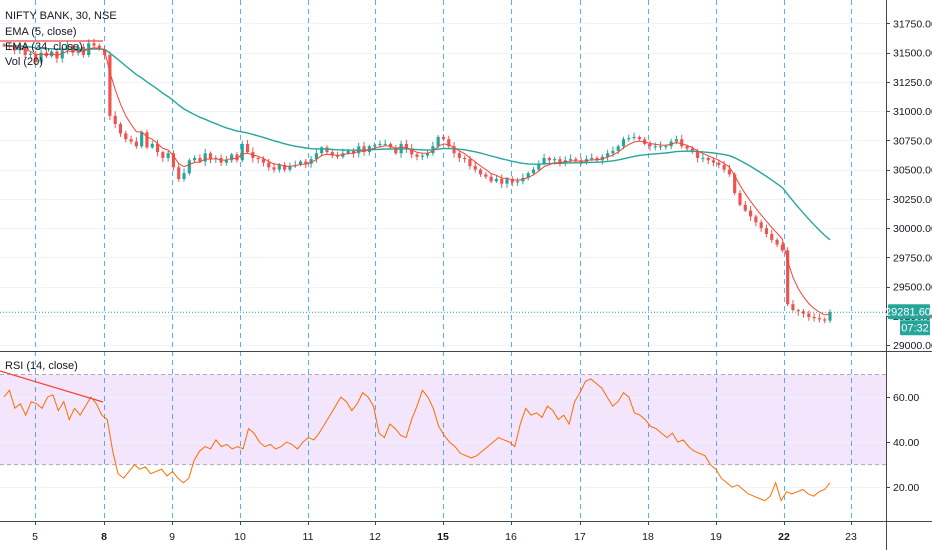 This screenshot has width=932, height=550. I want to click on rsi-axis: 20.00 40.00 60.00, so click(902, 443).